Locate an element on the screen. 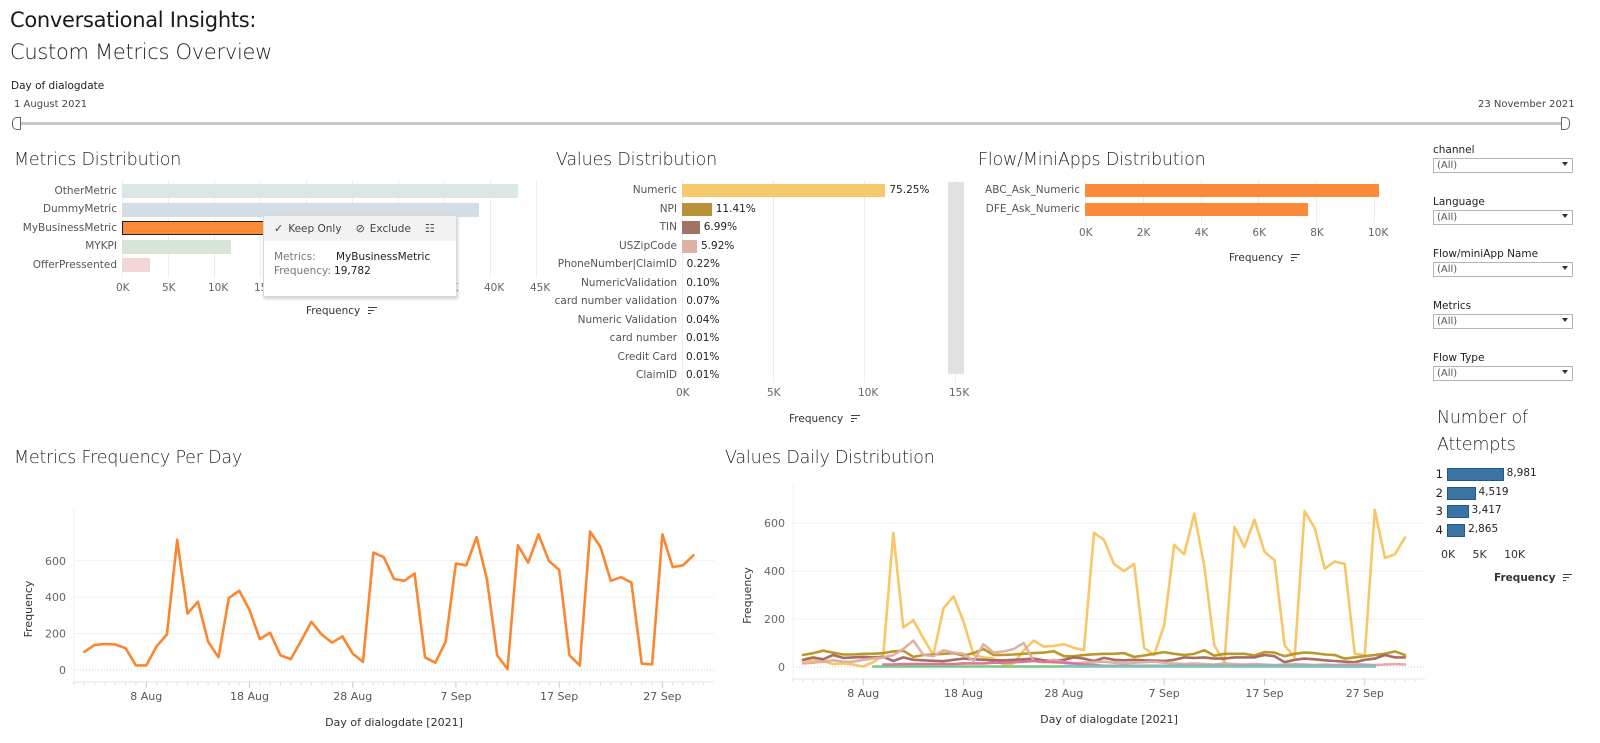 Image resolution: width=1600 pixels, height=743 pixels. view-data-icon: ☷ is located at coordinates (429, 228).